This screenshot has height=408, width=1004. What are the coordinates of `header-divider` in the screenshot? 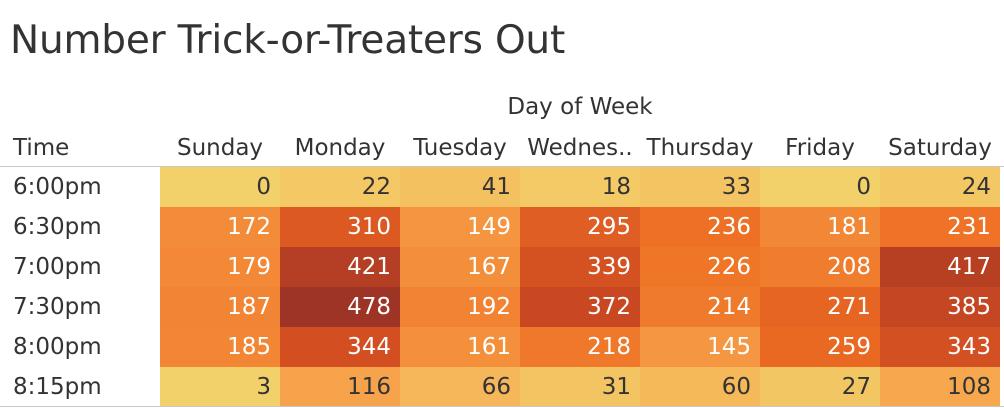 It's located at (502, 166).